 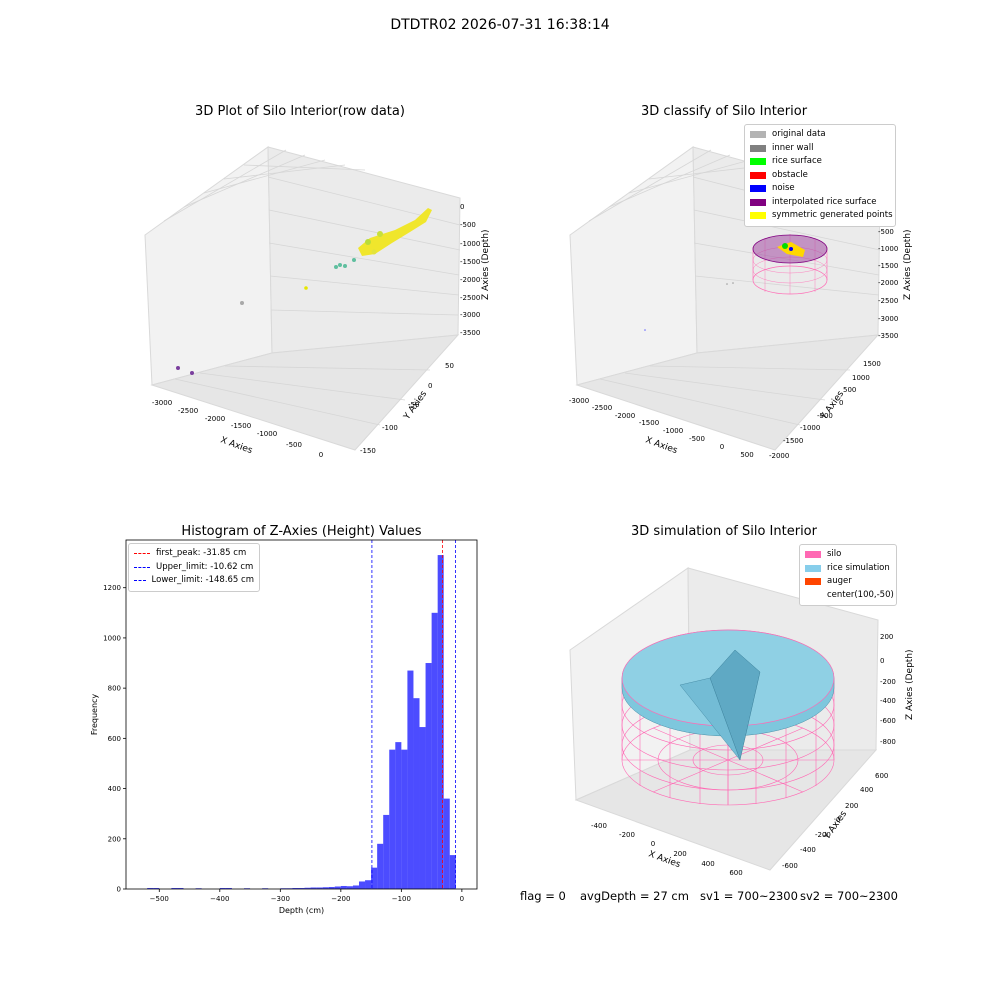 What do you see at coordinates (305, 392) in the screenshot?
I see `pane-floor` at bounding box center [305, 392].